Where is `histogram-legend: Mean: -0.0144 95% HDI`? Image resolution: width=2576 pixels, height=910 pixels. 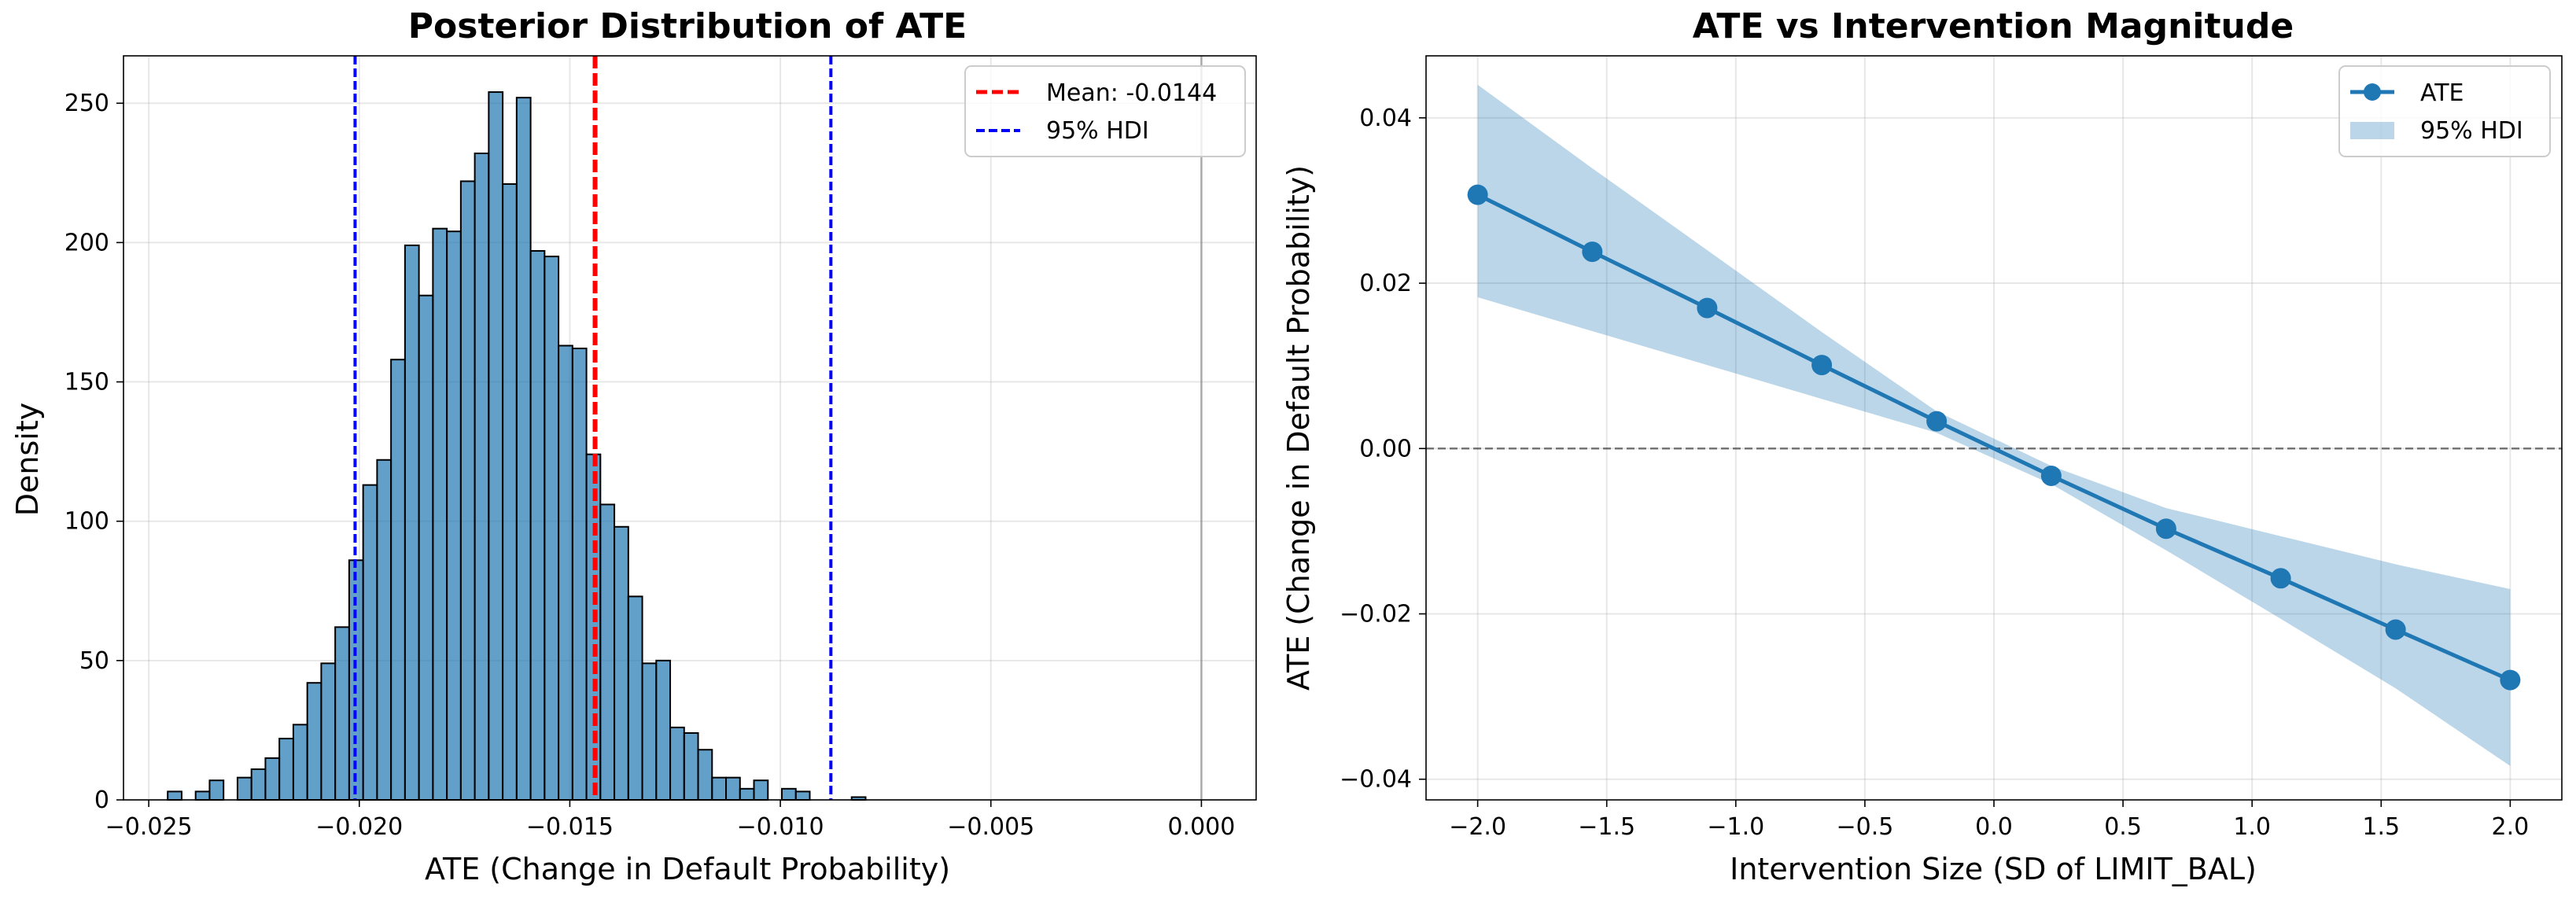
histogram-legend: Mean: -0.0144 95% HDI is located at coordinates (1105, 111).